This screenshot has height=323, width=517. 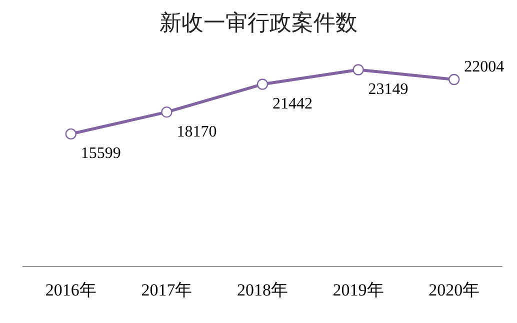 What do you see at coordinates (262, 290) in the screenshot?
I see `x-tick-label: 2018年` at bounding box center [262, 290].